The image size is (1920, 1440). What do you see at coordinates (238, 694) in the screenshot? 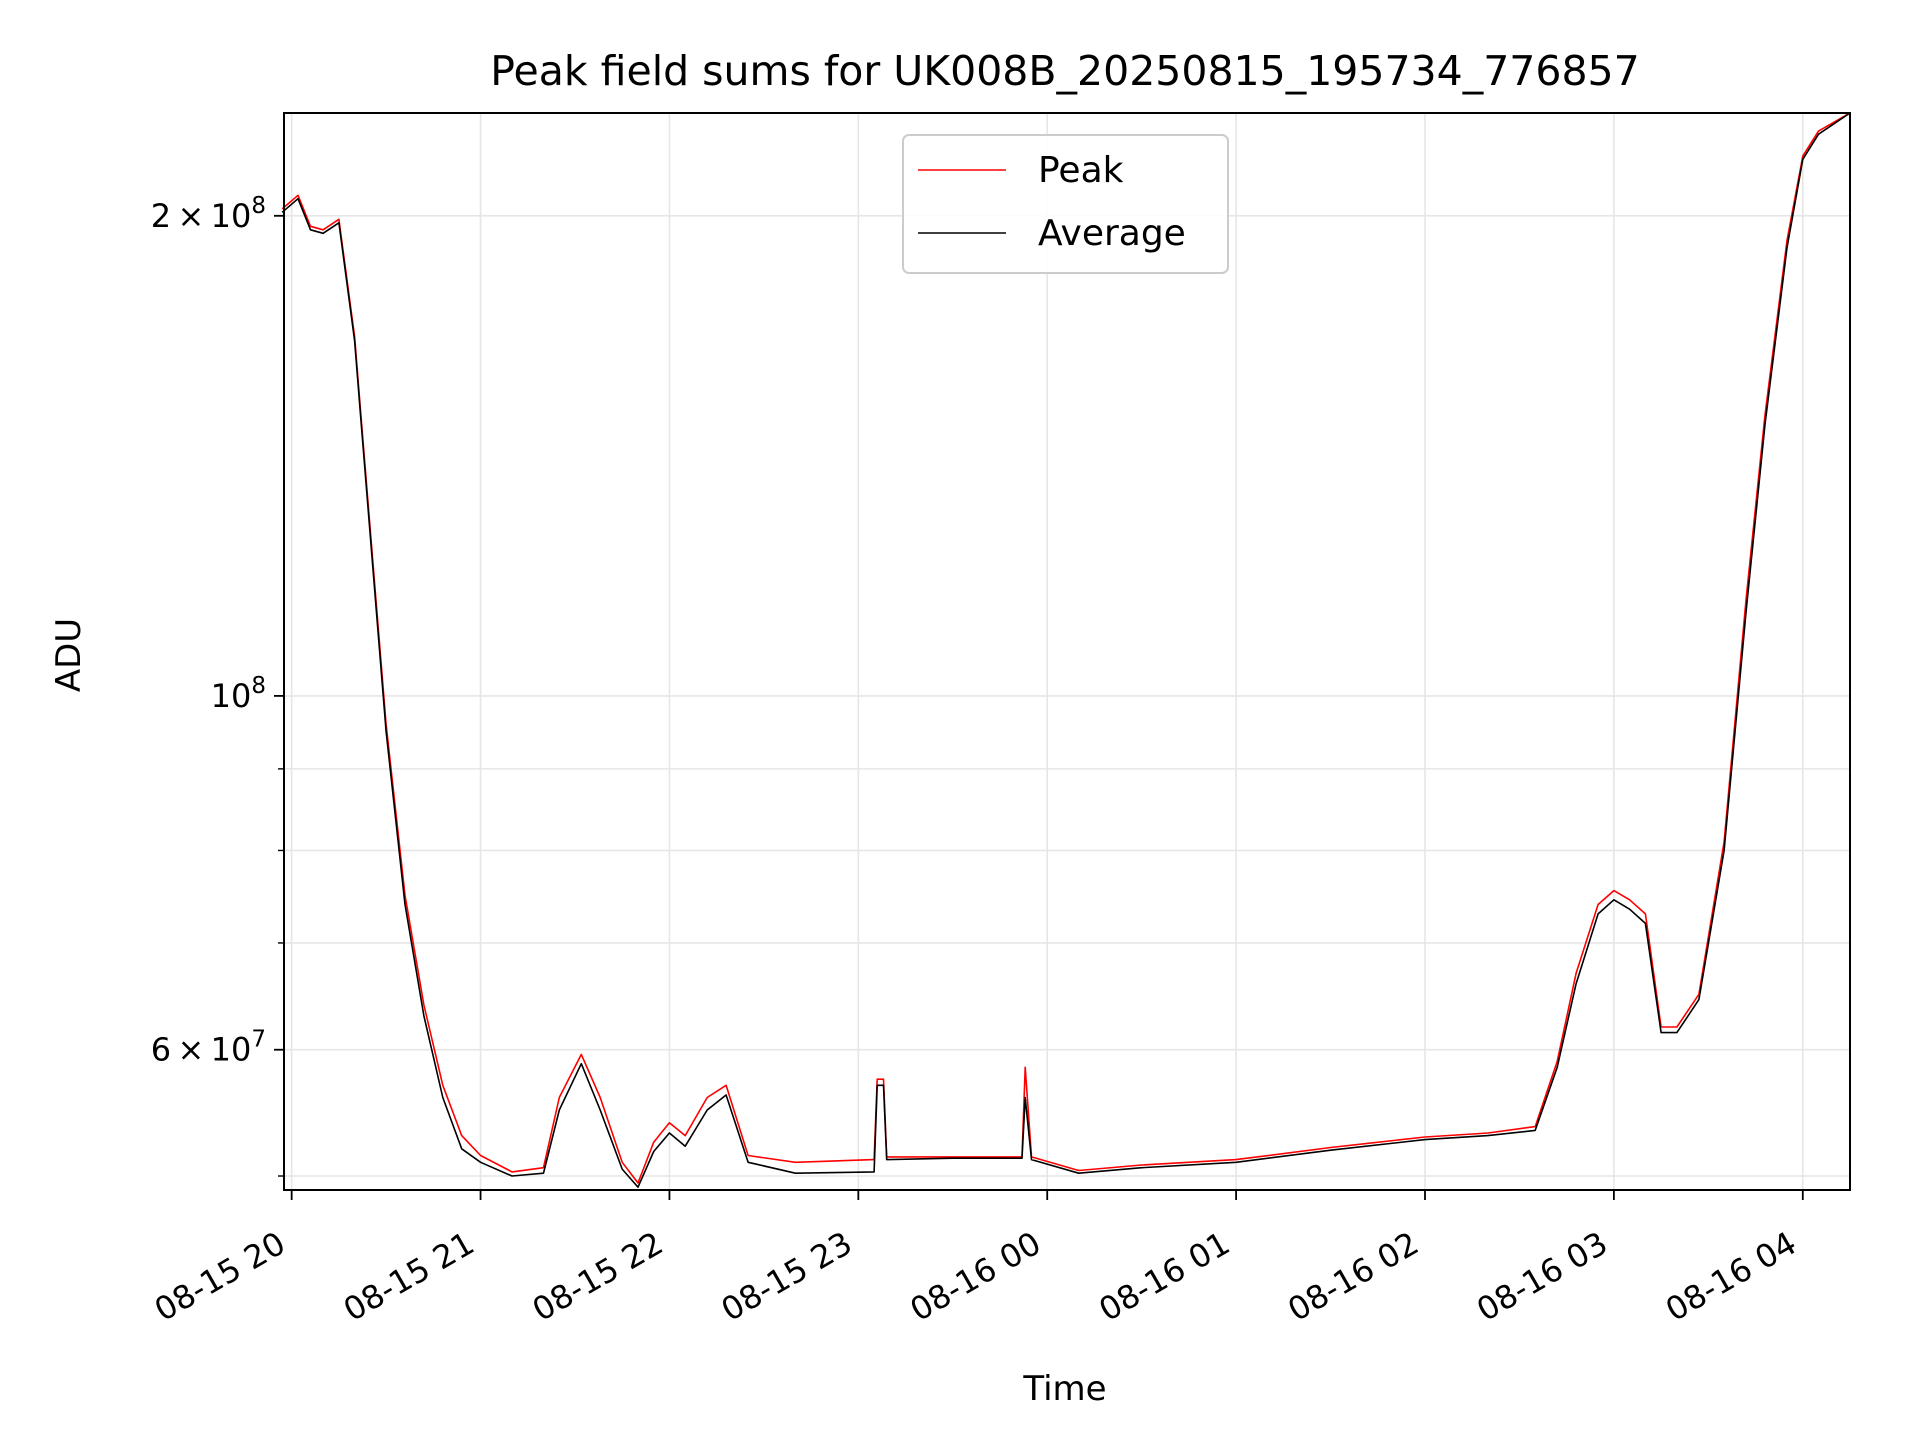
I see `y-tick-label: 108` at bounding box center [238, 694].